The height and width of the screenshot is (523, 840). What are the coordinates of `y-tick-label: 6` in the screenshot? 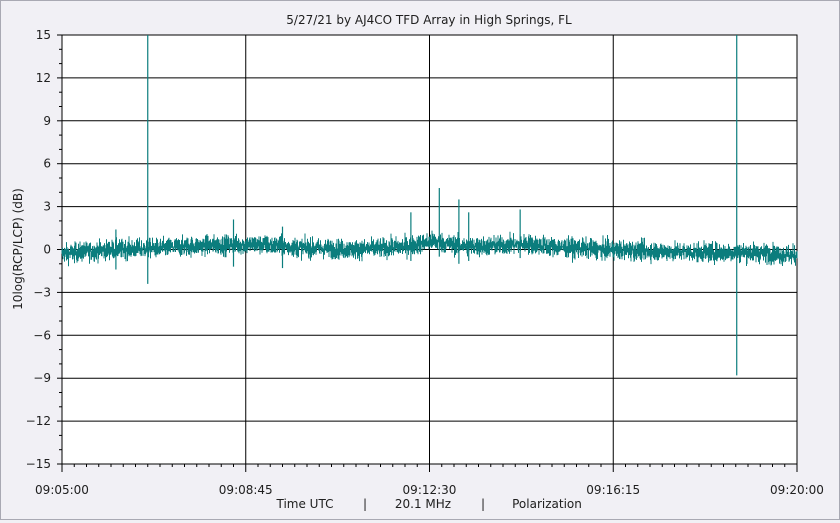 It's located at (47, 164).